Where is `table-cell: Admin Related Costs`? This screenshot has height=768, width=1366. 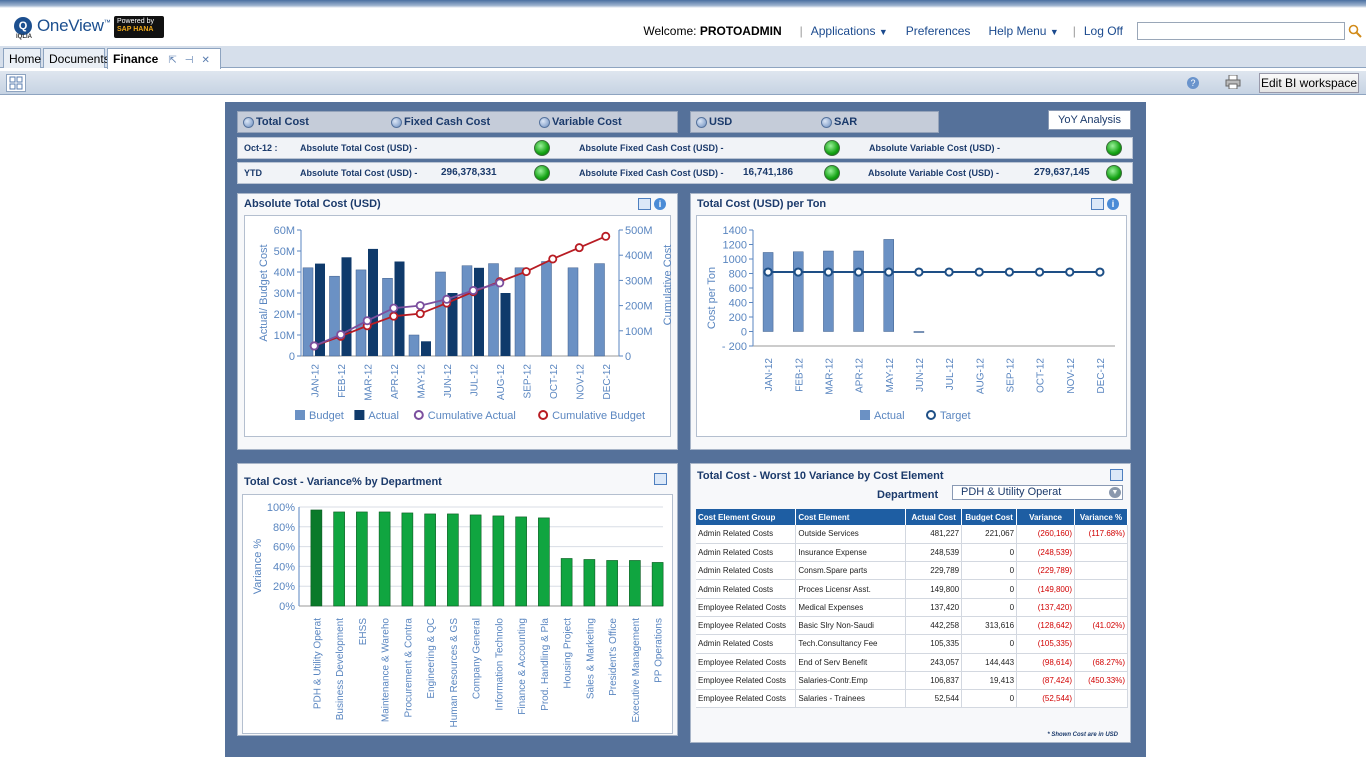 table-cell: Admin Related Costs is located at coordinates (746, 571).